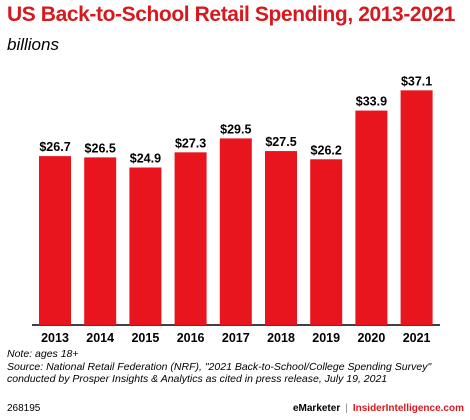 This screenshot has width=470, height=420. Describe the element at coordinates (281, 238) in the screenshot. I see `bar-2018` at that location.